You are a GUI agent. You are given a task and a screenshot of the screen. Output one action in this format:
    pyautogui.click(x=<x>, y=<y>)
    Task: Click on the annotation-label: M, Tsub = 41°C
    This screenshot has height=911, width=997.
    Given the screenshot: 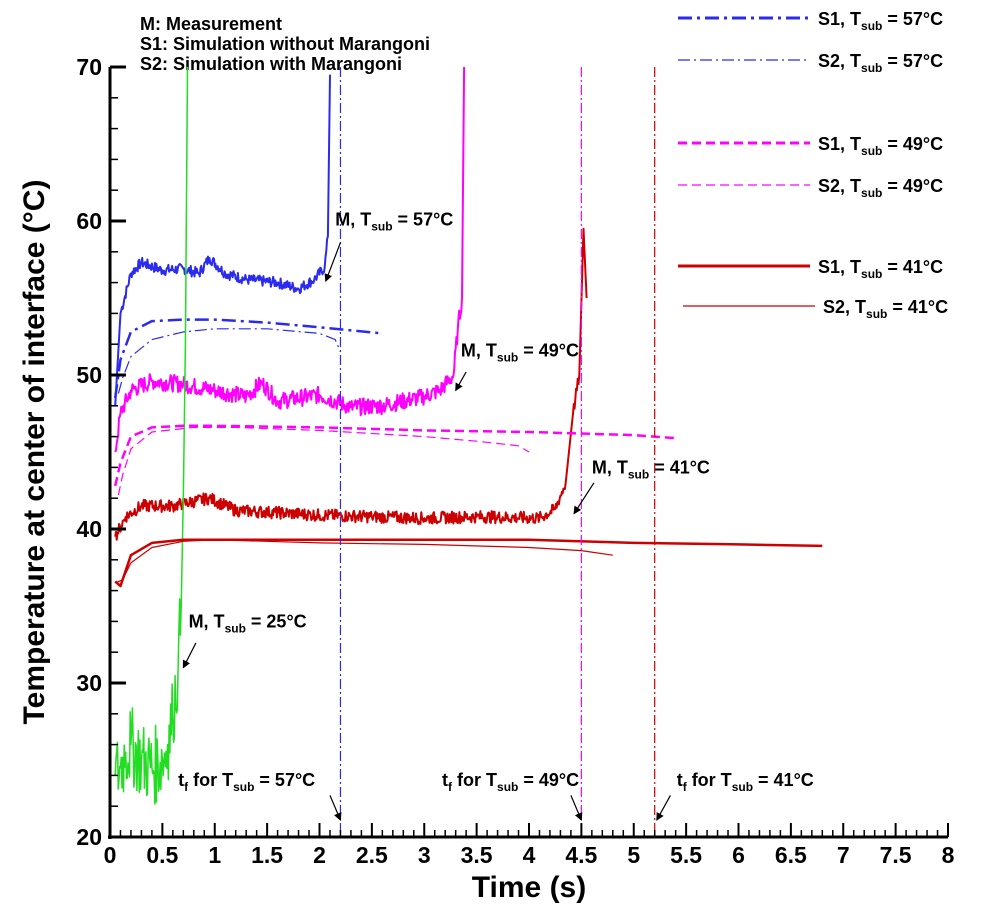 What is the action you would take?
    pyautogui.click(x=651, y=470)
    